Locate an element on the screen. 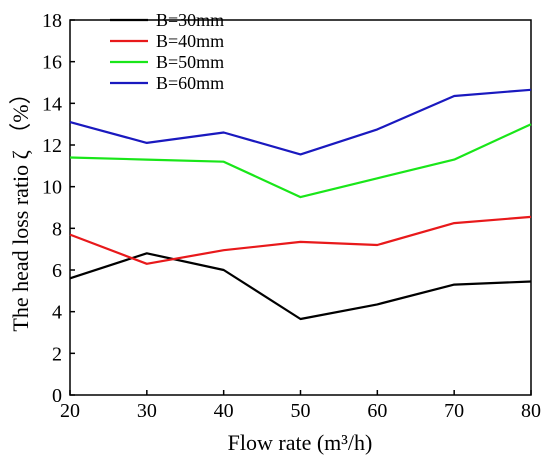 This screenshot has width=550, height=469. y-tick-label: 14 is located at coordinates (52, 104).